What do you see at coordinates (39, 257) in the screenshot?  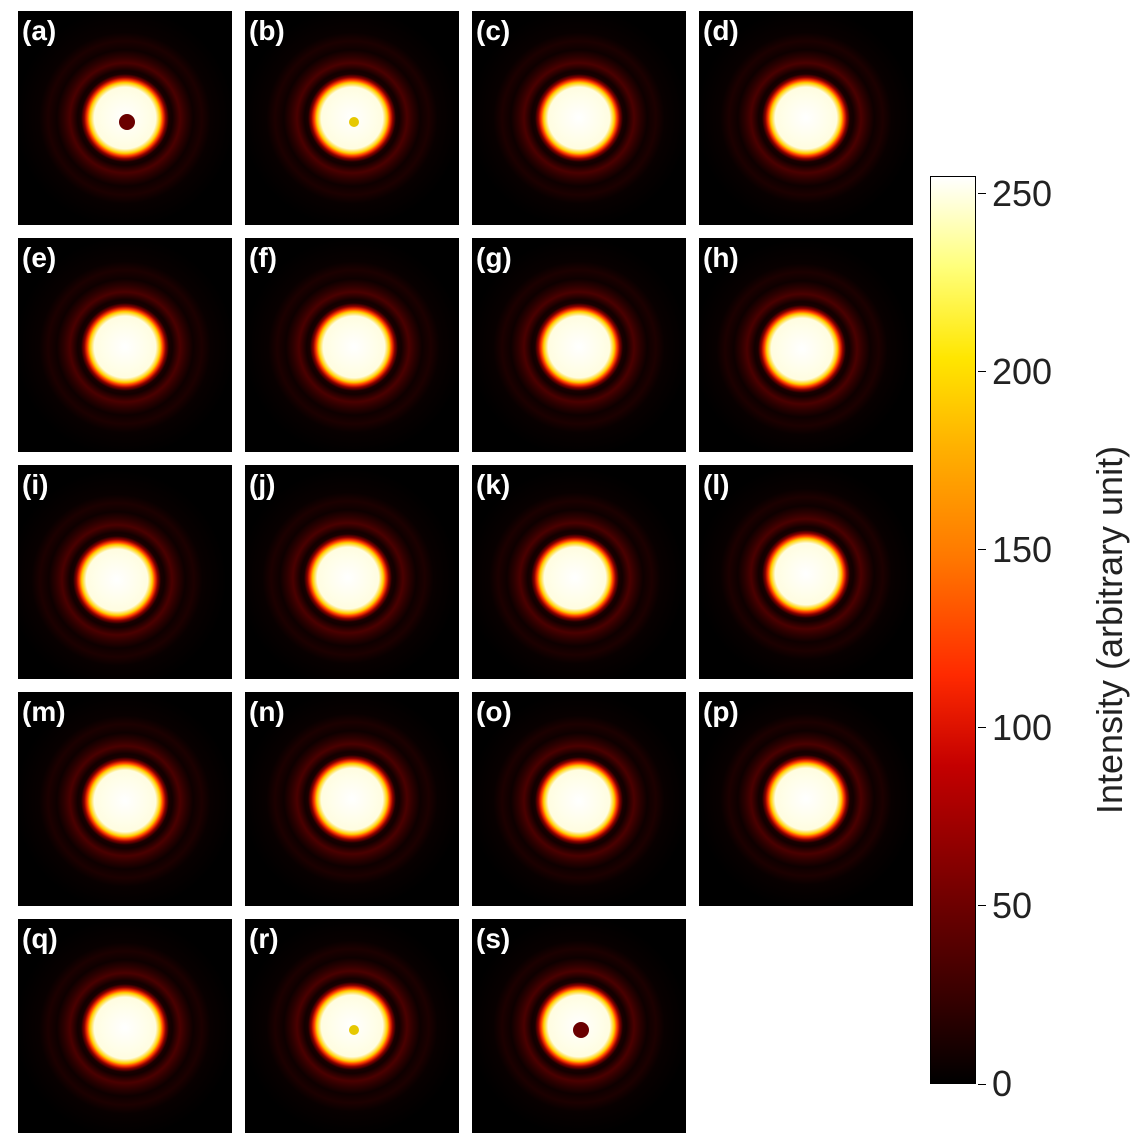 I see `panel-label: (e)` at bounding box center [39, 257].